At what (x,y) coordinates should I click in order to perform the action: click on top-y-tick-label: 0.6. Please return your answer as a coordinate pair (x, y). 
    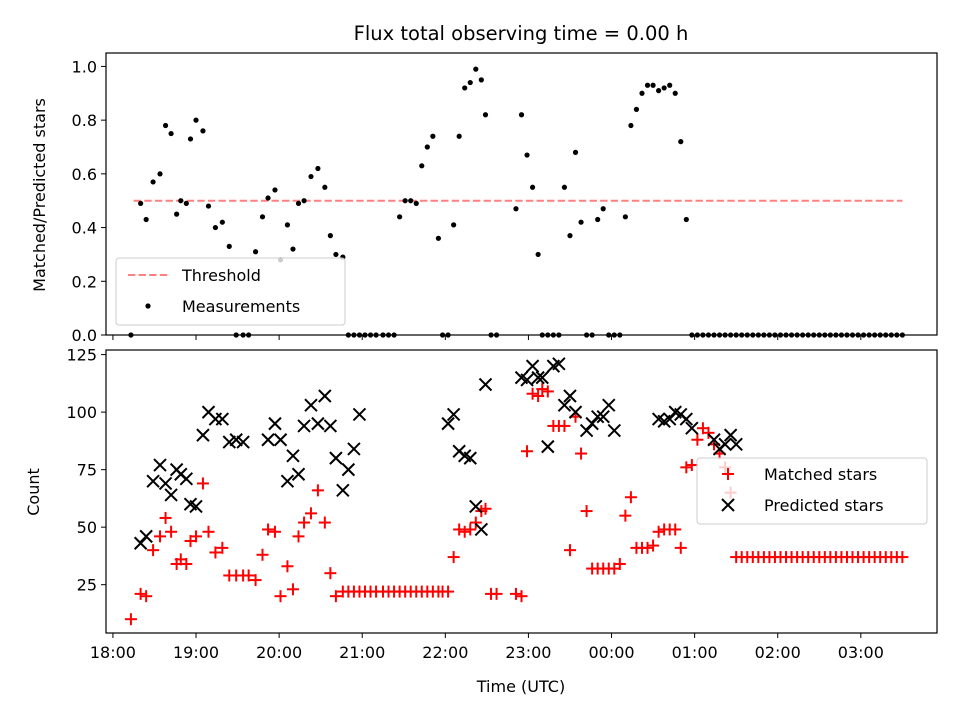
    Looking at the image, I should click on (84, 174).